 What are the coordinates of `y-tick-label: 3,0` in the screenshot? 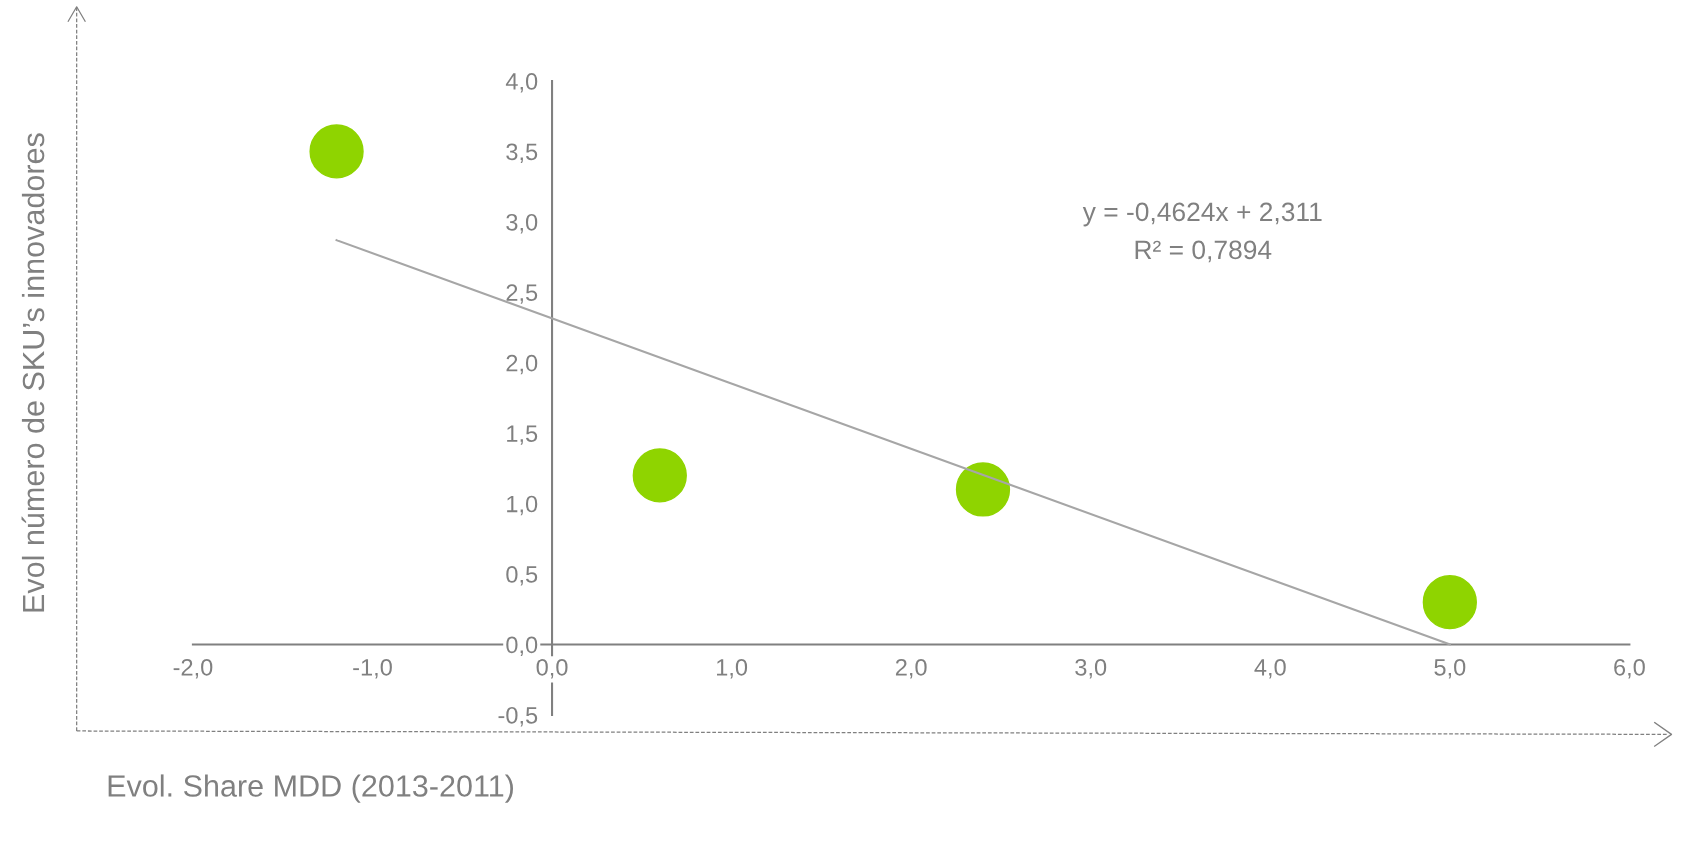 It's located at (522, 223).